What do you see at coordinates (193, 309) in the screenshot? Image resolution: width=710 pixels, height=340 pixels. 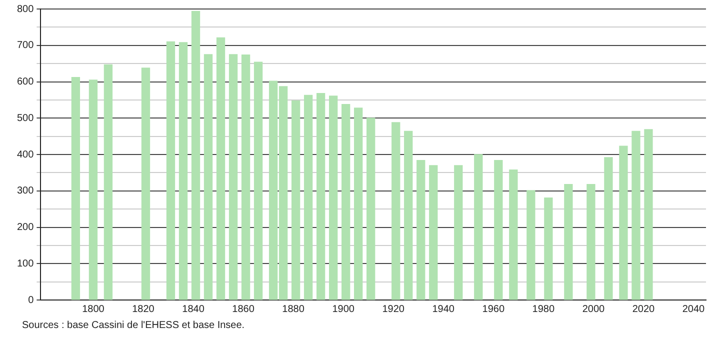 I see `x-tick-label: 1840` at bounding box center [193, 309].